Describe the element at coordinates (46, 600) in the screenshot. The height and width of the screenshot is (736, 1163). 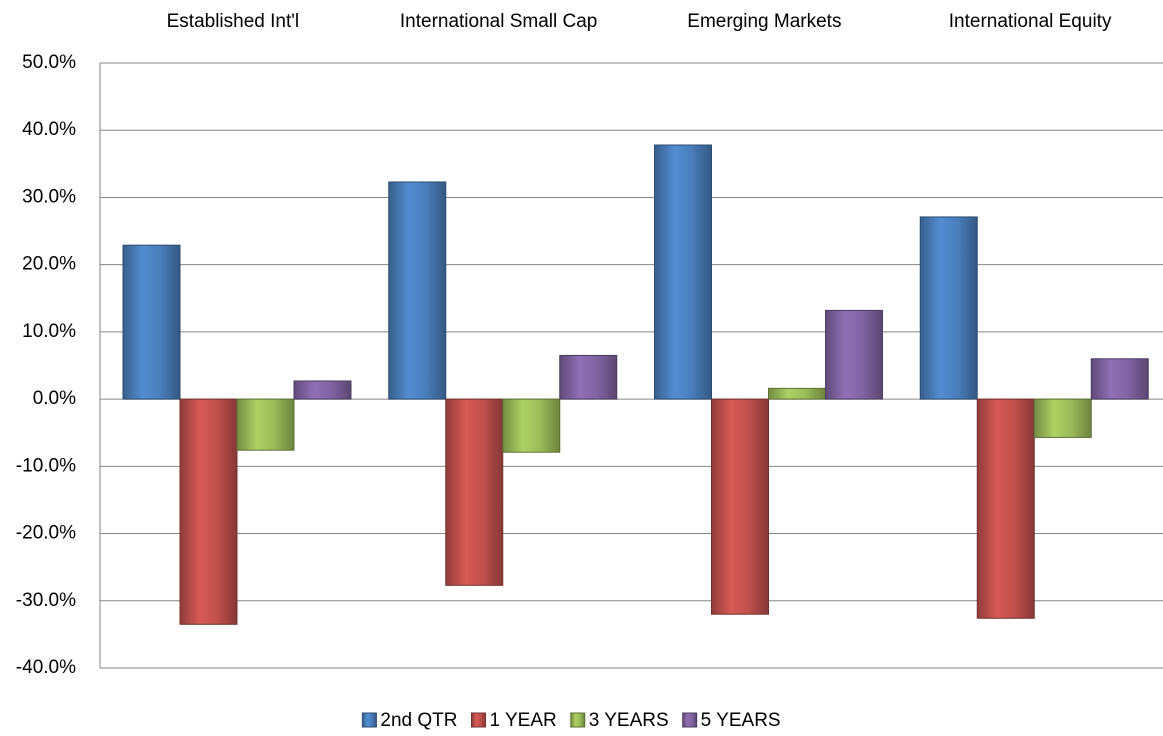
I see `y-tick-label: -30.0%` at that location.